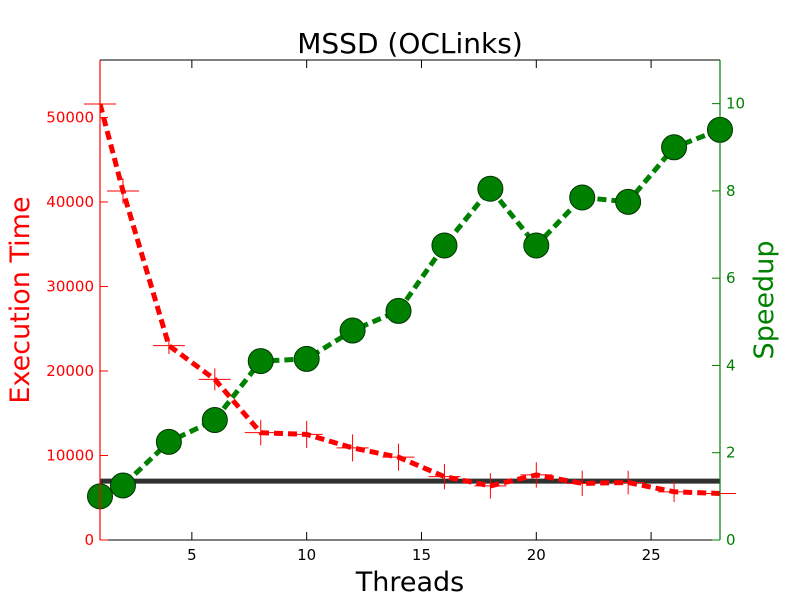  What do you see at coordinates (70, 371) in the screenshot?
I see `y-left-tick-label: 20000` at bounding box center [70, 371].